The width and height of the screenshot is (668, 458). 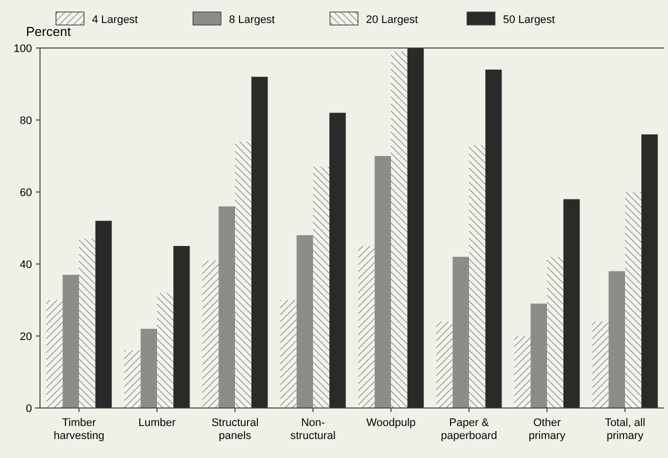 What do you see at coordinates (79, 429) in the screenshot?
I see `x-tick-label: Timber harvesting` at bounding box center [79, 429].